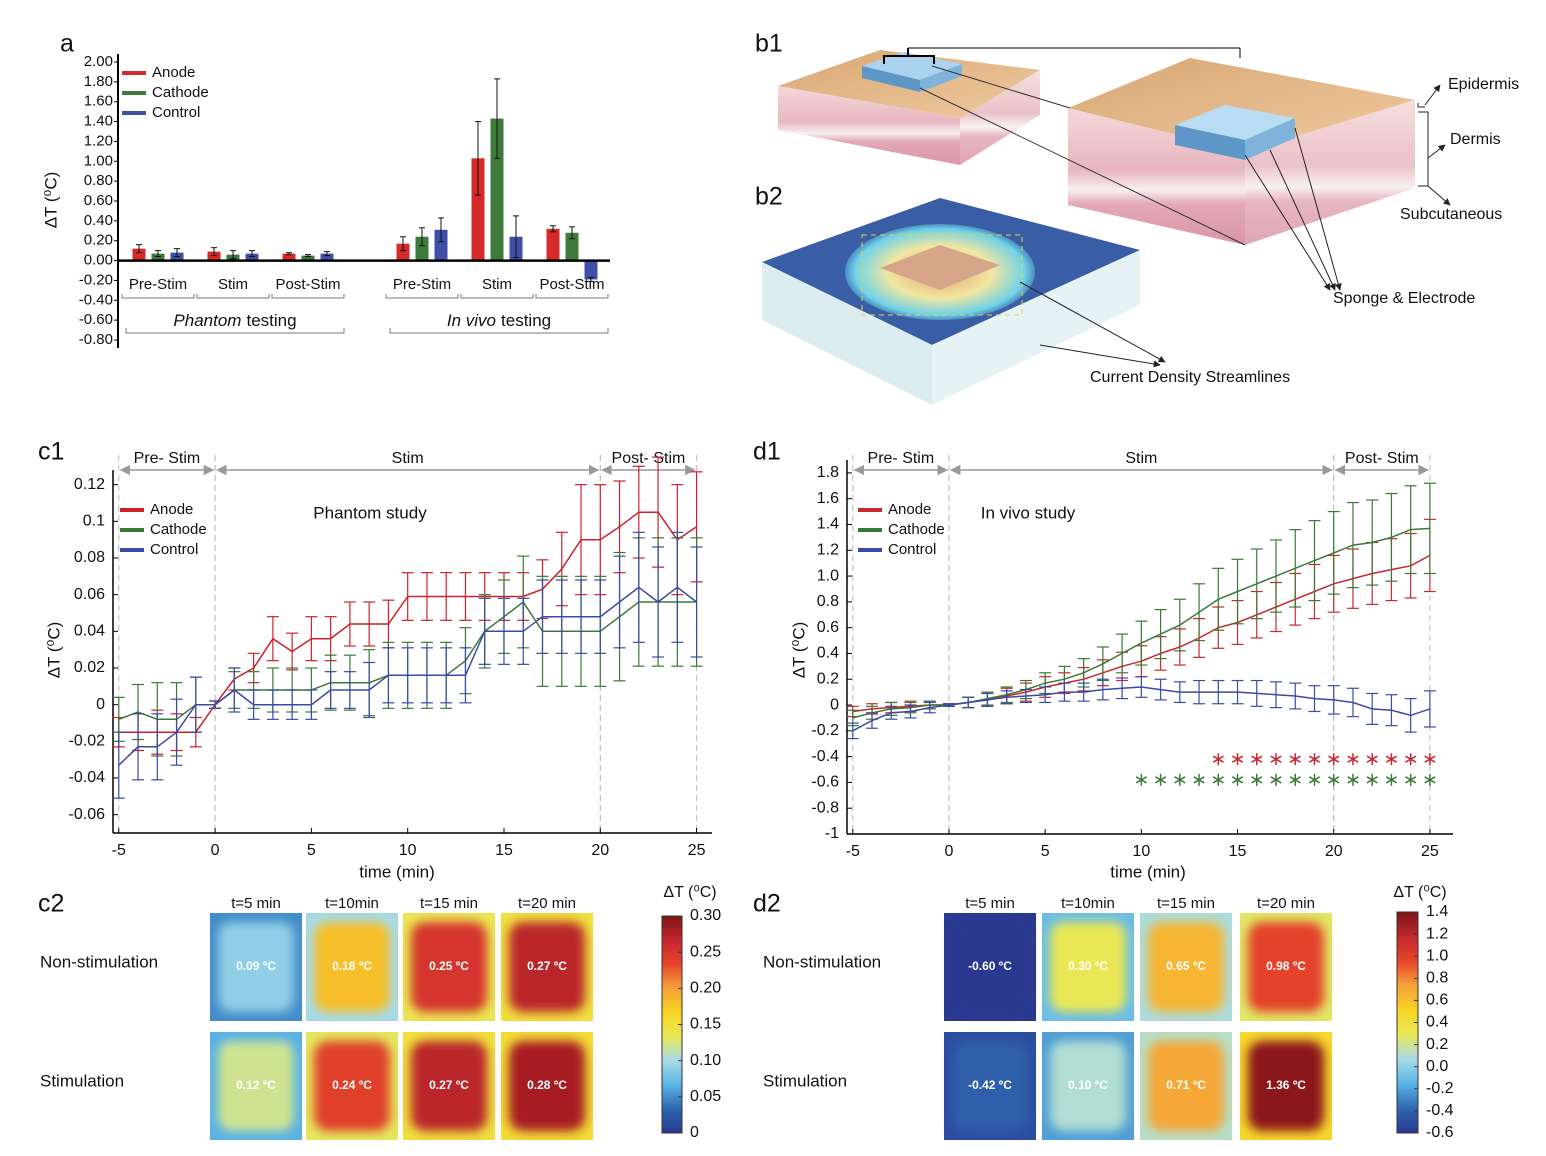 The height and width of the screenshot is (1156, 1546). What do you see at coordinates (96, 299) in the screenshot?
I see `y-tick-label: -0.40` at bounding box center [96, 299].